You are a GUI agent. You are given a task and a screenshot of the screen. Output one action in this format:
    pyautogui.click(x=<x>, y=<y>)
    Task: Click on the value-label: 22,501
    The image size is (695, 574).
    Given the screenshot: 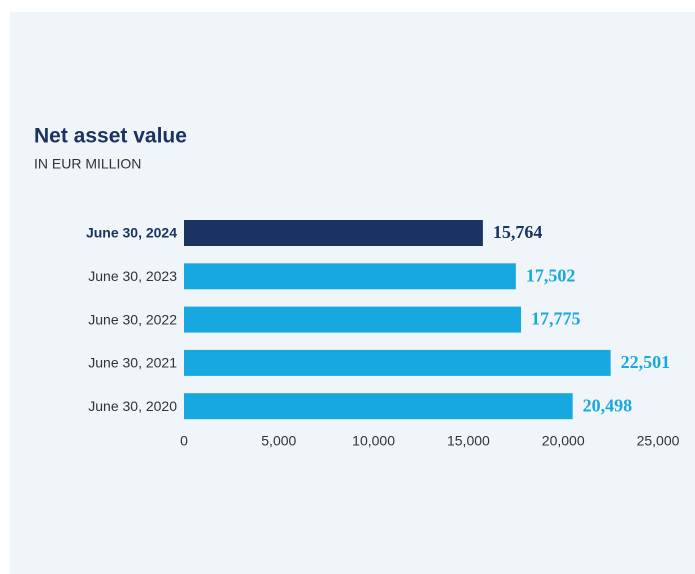 What is the action you would take?
    pyautogui.click(x=646, y=362)
    